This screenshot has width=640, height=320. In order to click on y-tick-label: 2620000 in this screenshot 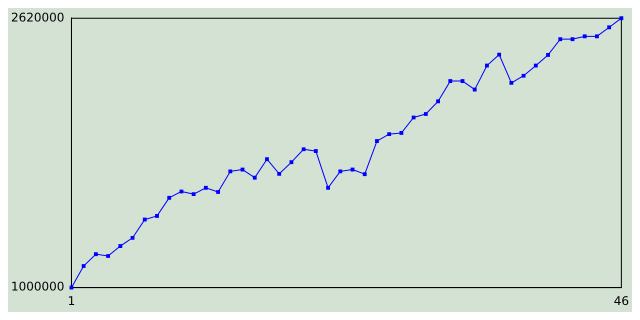, I will do `click(37, 17)`.